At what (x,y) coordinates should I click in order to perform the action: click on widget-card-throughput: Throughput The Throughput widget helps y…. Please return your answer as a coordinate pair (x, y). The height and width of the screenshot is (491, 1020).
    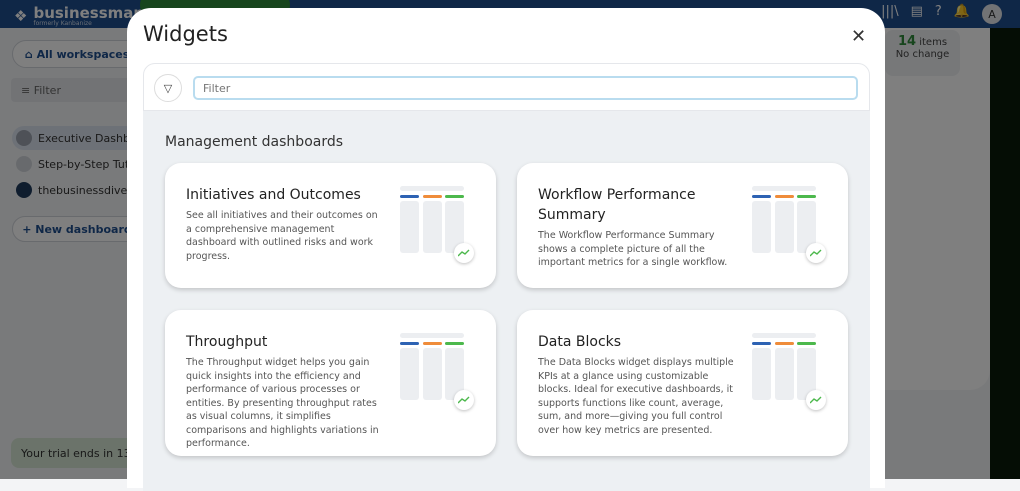
    Looking at the image, I should click on (330, 383).